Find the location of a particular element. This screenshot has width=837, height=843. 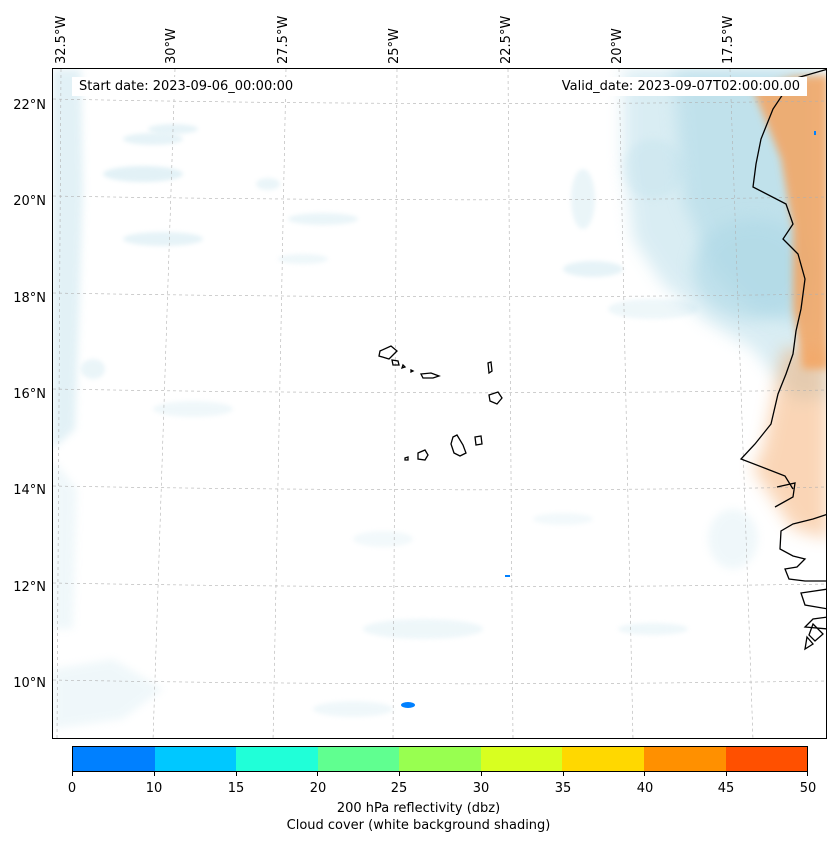

lat-tick-22n: 22°N is located at coordinates (29, 105).